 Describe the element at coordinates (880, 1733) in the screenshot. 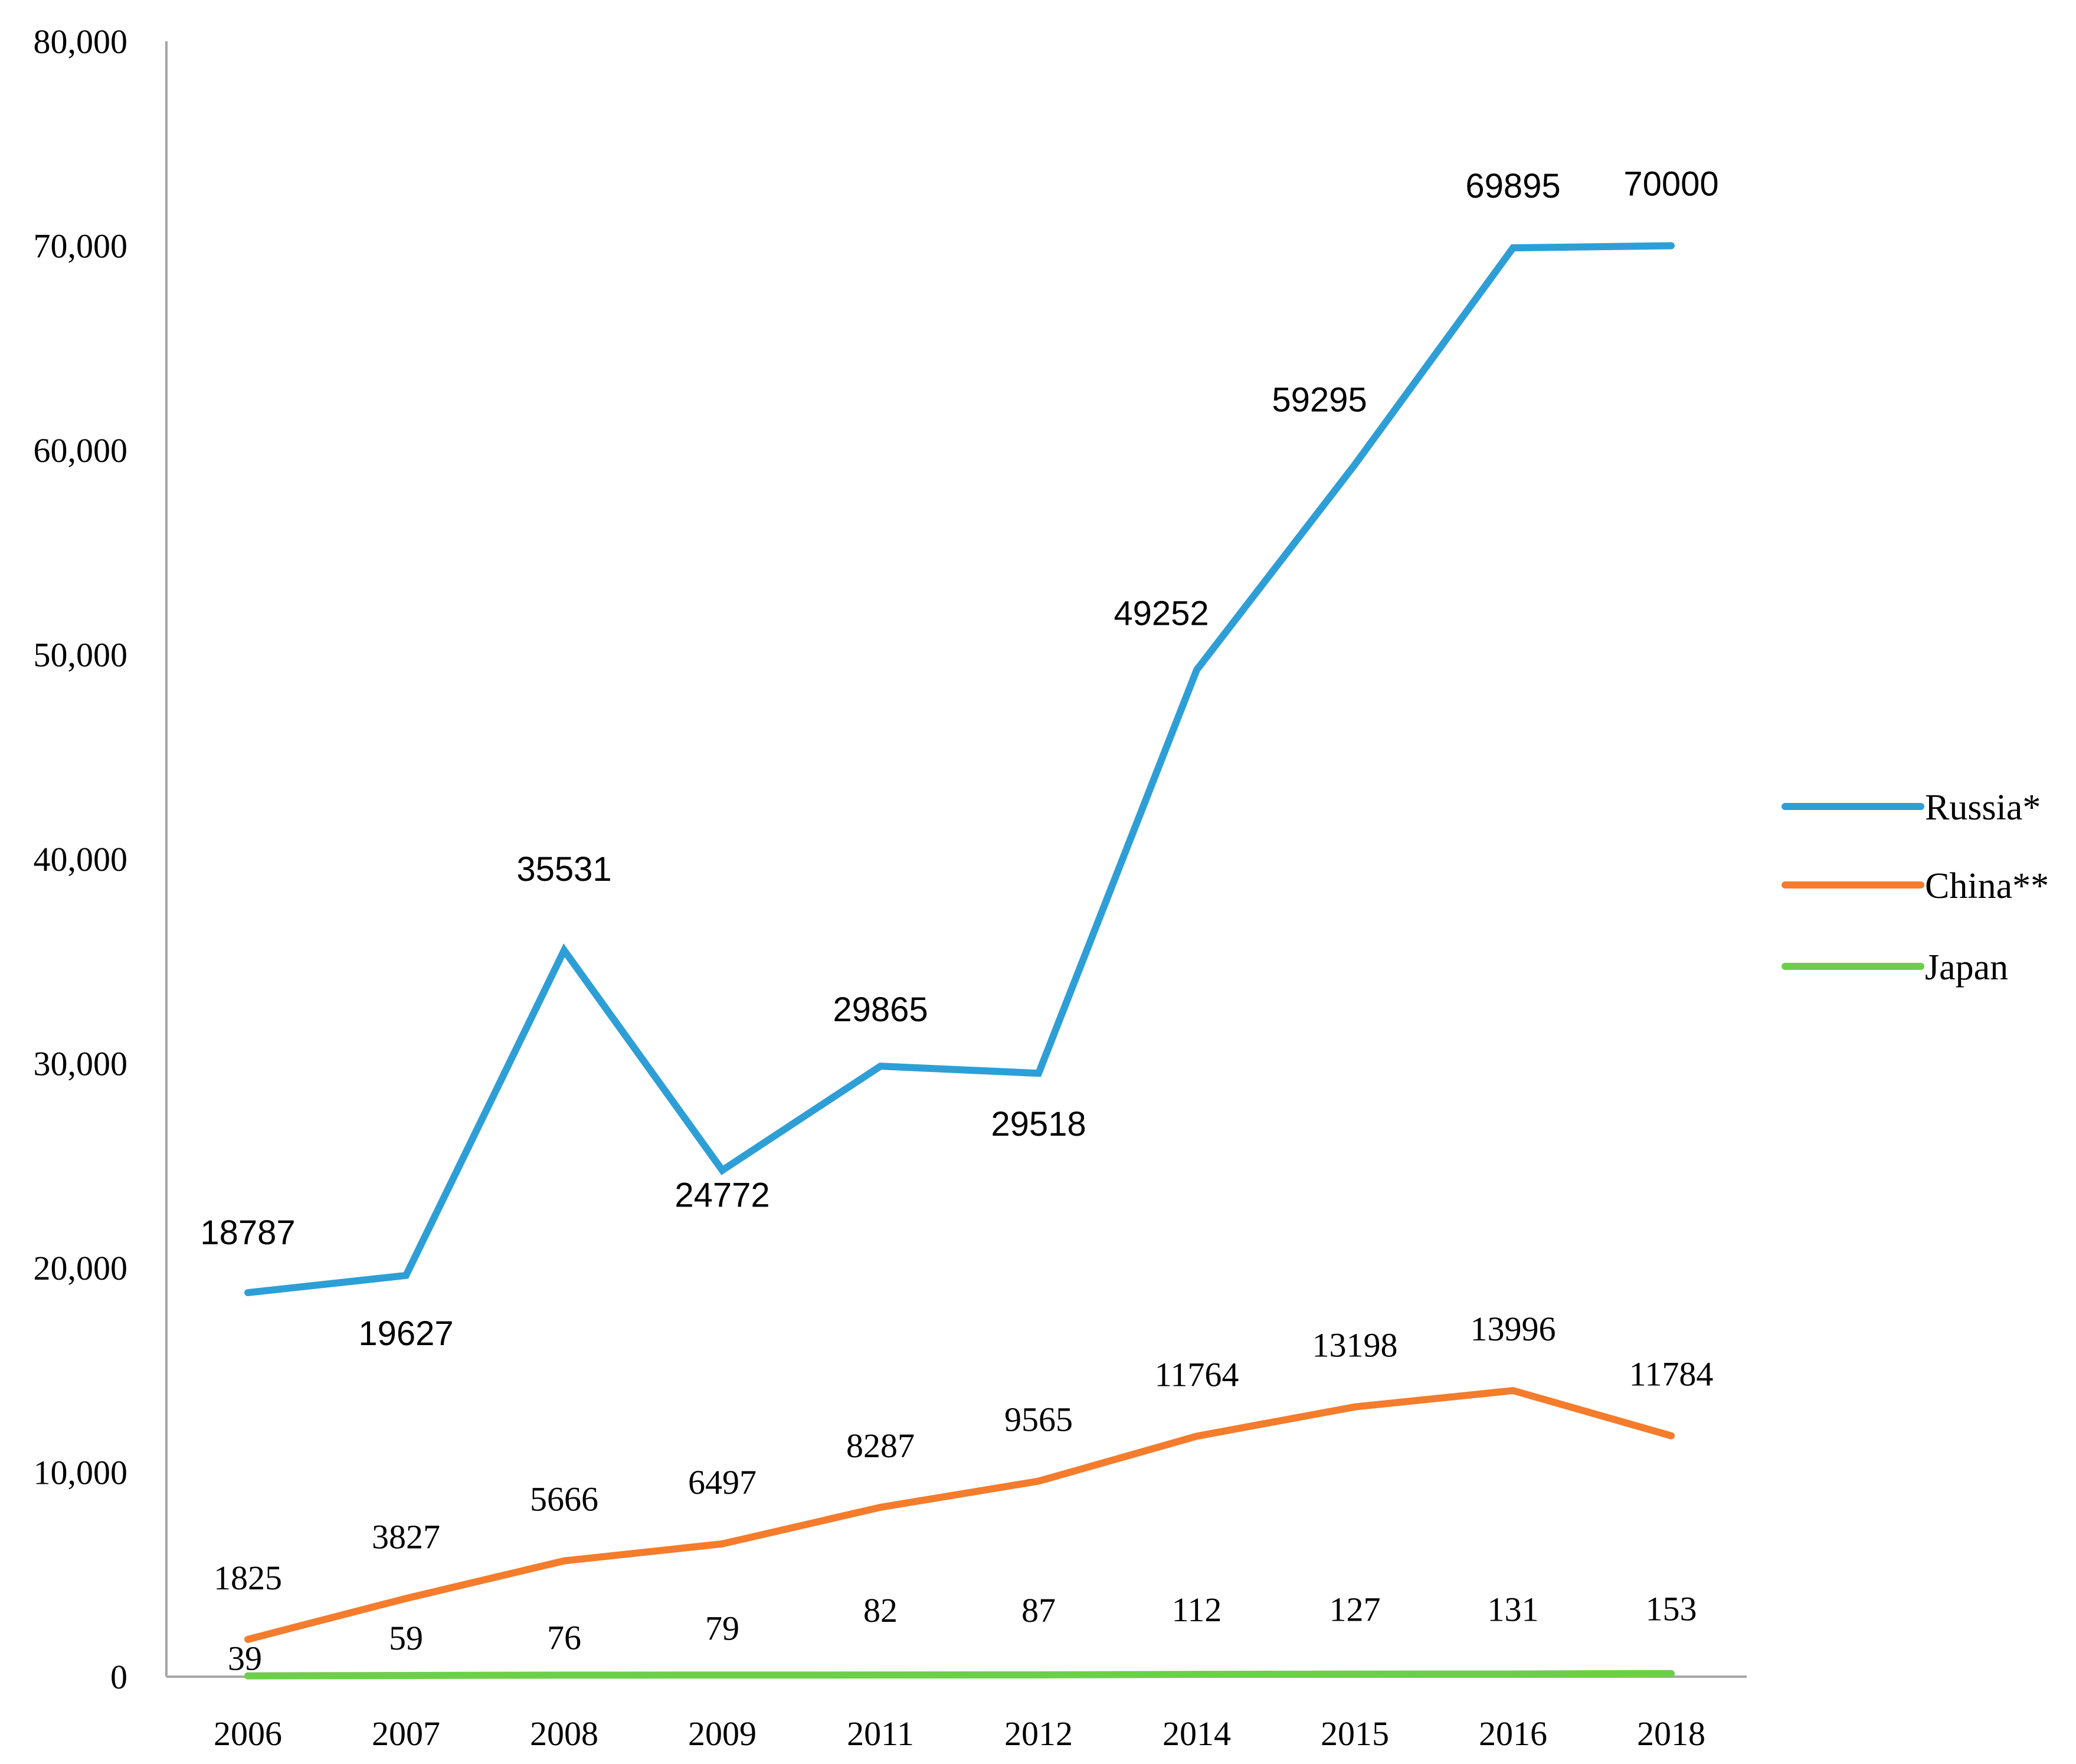

I see `x-tick-label: 2011` at that location.